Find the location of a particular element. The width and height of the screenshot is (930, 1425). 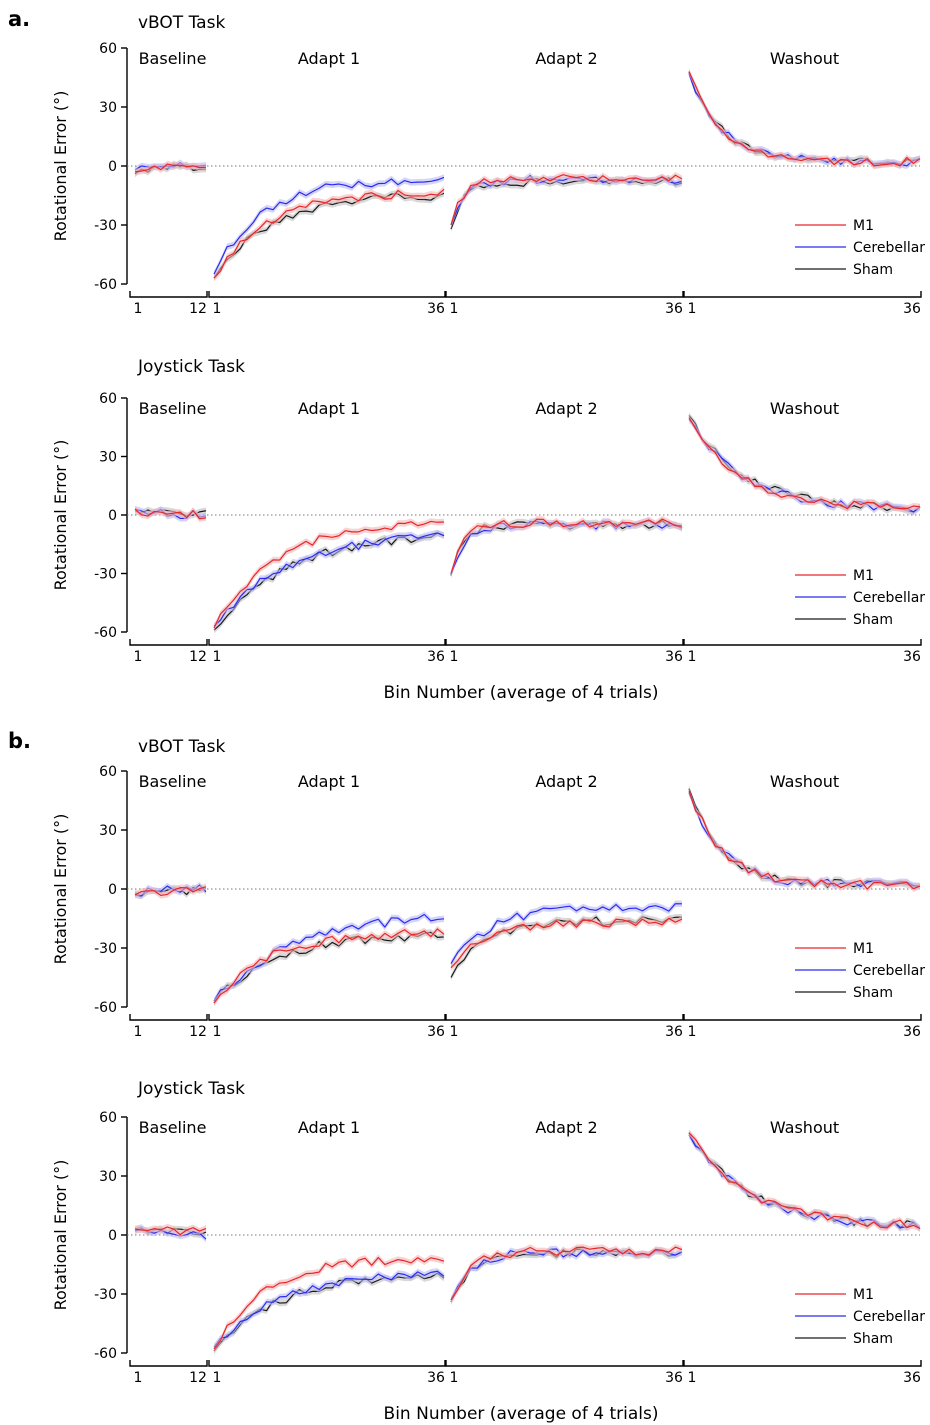

subplot-title-a-joystick: Joystick Task is located at coordinates (191, 367).